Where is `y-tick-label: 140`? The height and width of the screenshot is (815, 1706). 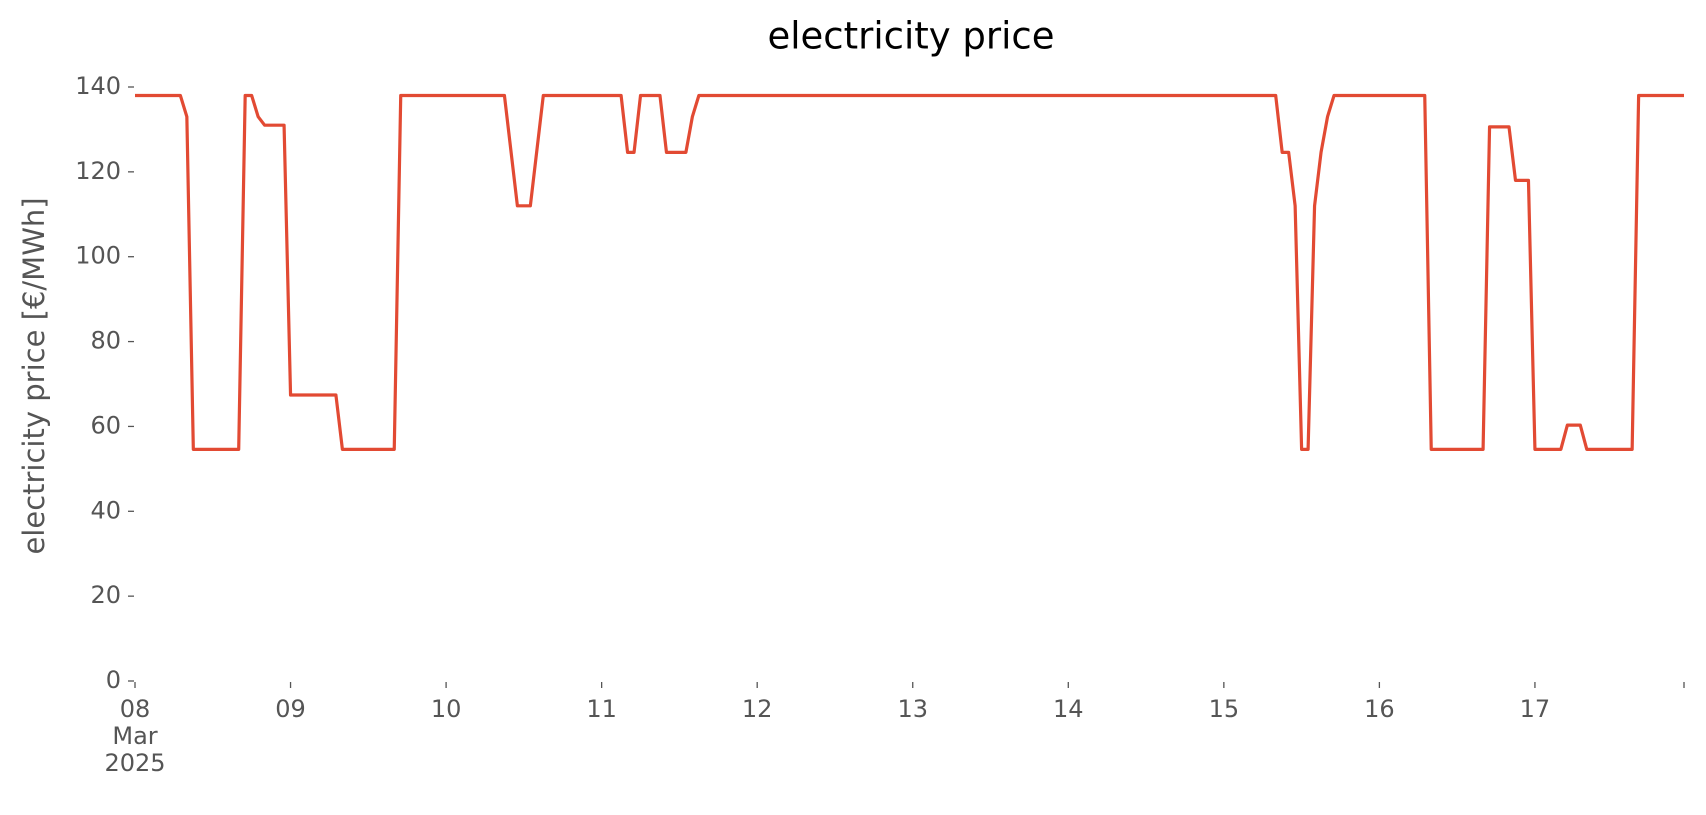 y-tick-label: 140 is located at coordinates (98, 86).